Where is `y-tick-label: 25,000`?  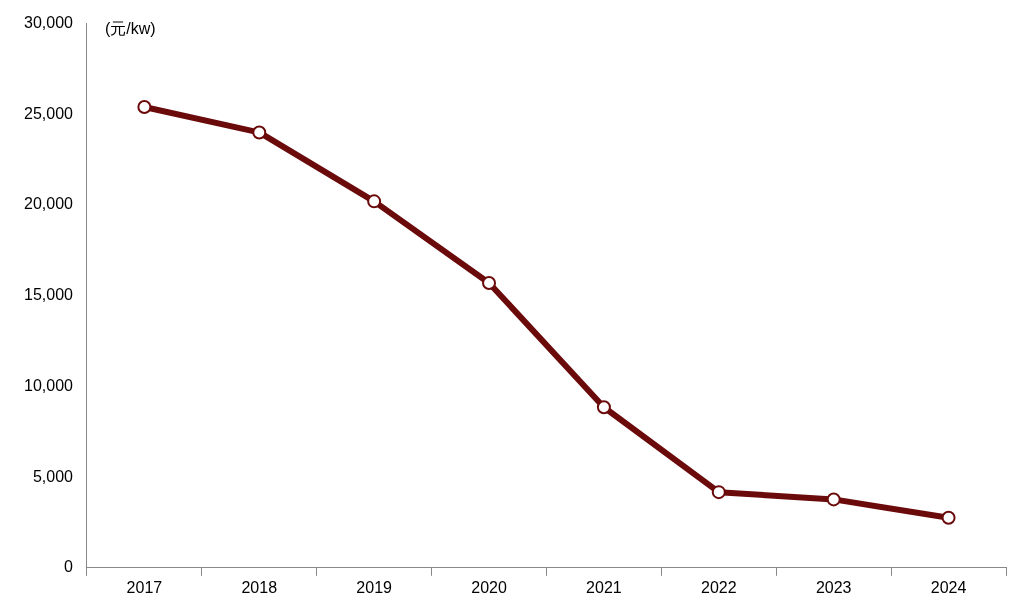
y-tick-label: 25,000 is located at coordinates (49, 113).